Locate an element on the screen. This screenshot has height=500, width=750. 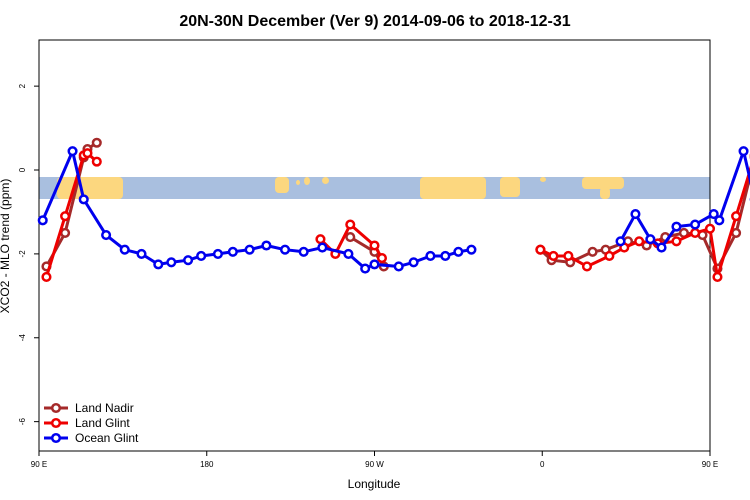
y-tick-label: -2 is located at coordinates (22, 254).